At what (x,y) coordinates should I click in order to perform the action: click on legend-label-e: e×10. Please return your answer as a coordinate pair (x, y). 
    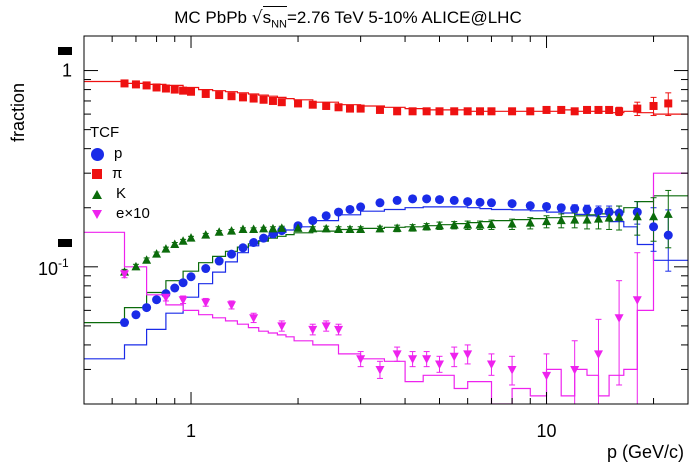
    Looking at the image, I should click on (133, 213).